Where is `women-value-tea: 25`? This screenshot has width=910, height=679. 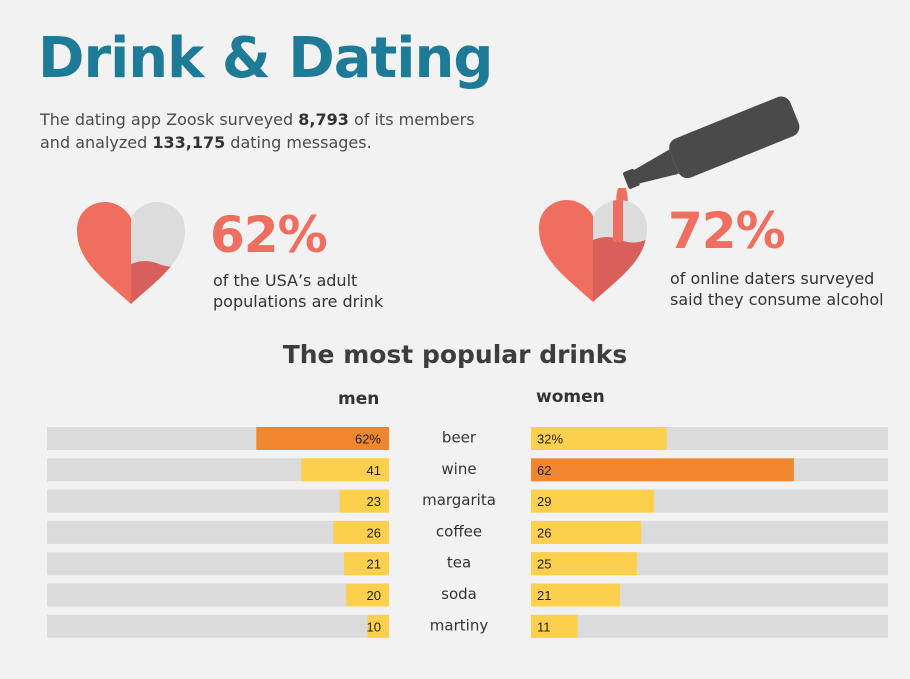 women-value-tea: 25 is located at coordinates (544, 564).